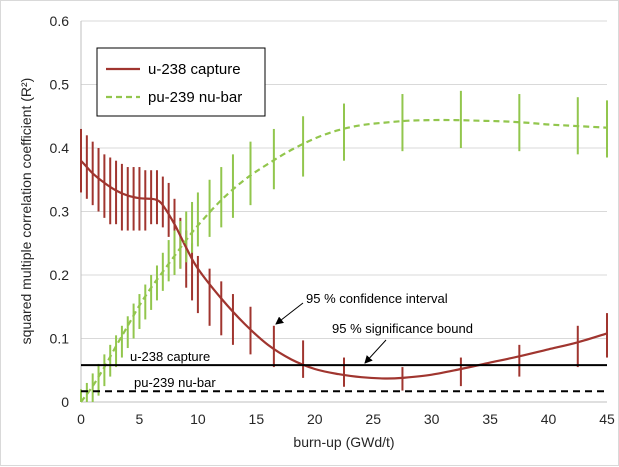 The height and width of the screenshot is (467, 619). I want to click on legend-label-pu239: pu-239 nu-bar, so click(195, 97).